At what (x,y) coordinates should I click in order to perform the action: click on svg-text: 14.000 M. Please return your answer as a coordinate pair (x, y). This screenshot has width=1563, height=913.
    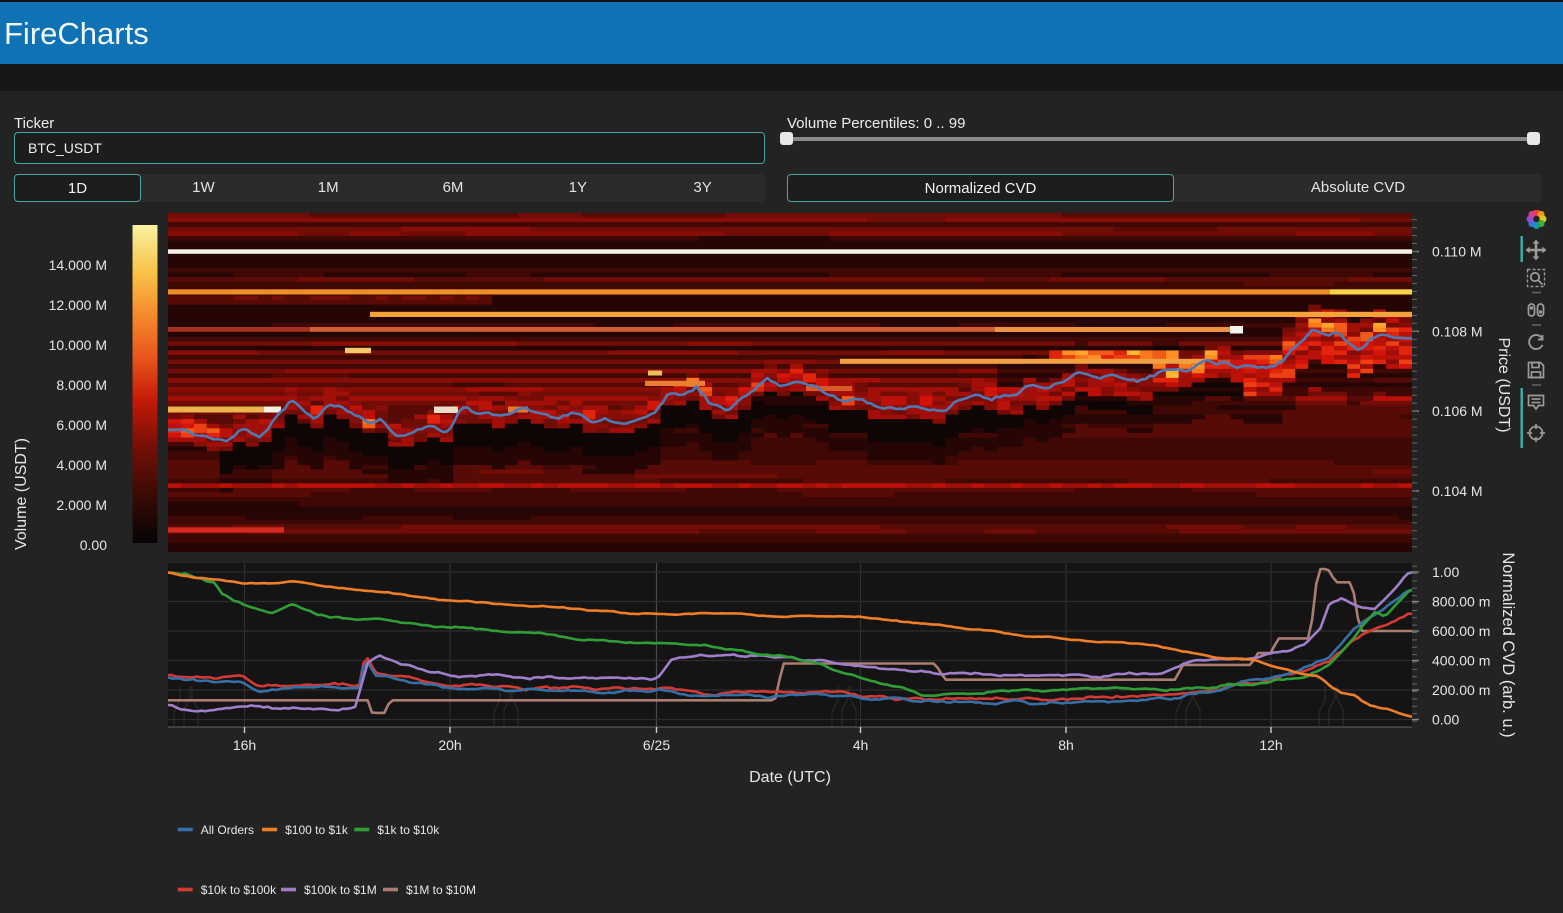
    Looking at the image, I should click on (78, 265).